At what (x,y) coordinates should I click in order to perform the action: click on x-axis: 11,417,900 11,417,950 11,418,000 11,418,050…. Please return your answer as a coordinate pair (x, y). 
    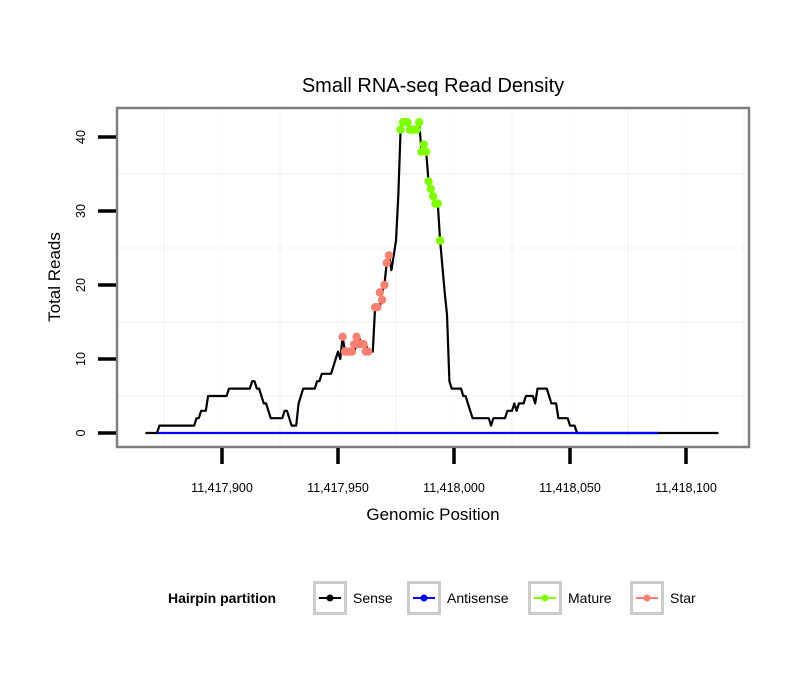
    Looking at the image, I should click on (454, 471).